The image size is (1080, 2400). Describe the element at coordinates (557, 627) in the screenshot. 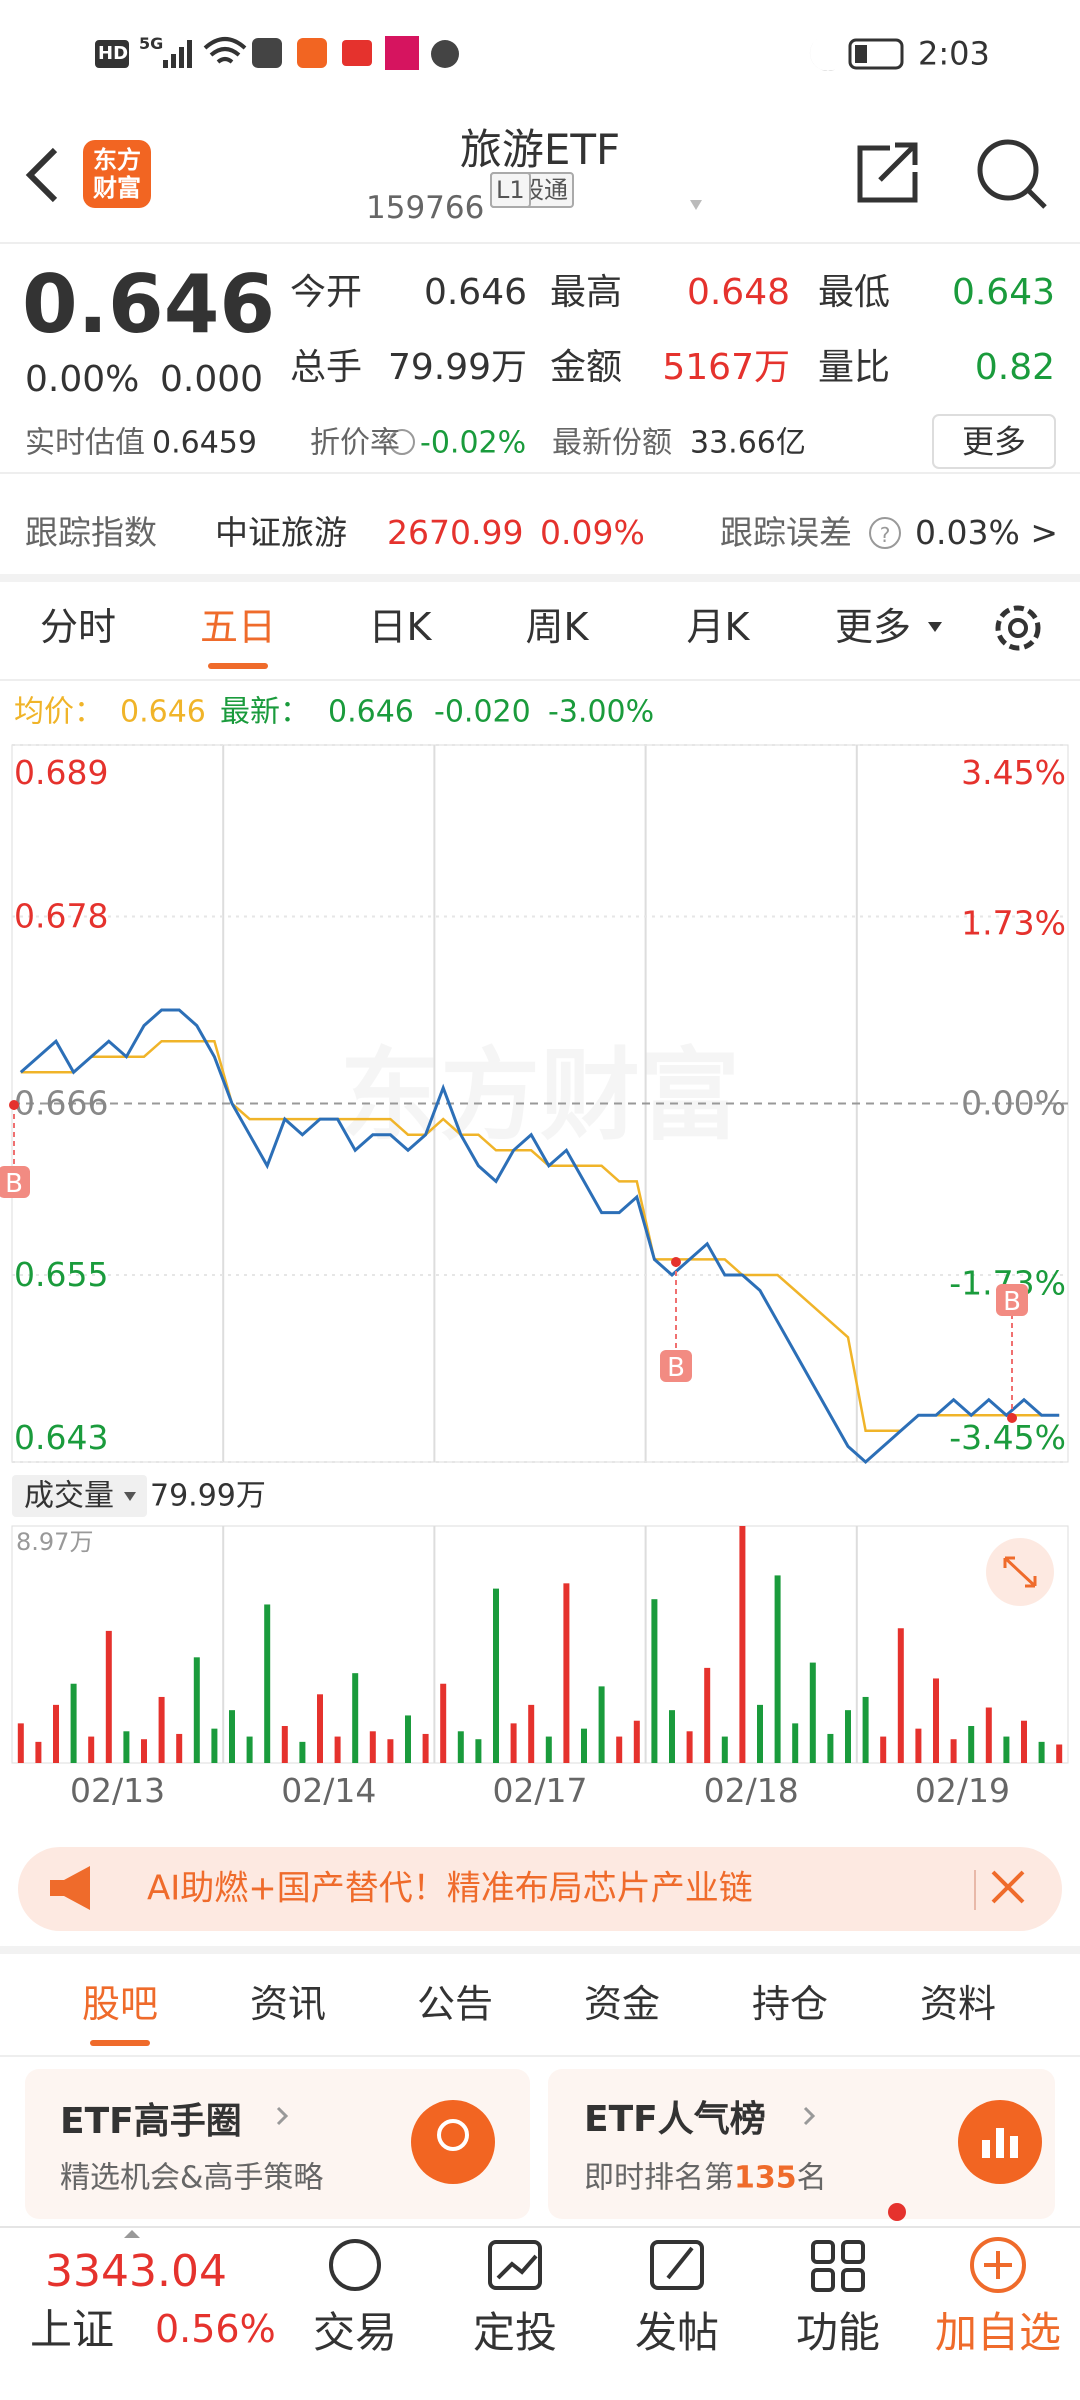

I see `tab: 周K` at that location.